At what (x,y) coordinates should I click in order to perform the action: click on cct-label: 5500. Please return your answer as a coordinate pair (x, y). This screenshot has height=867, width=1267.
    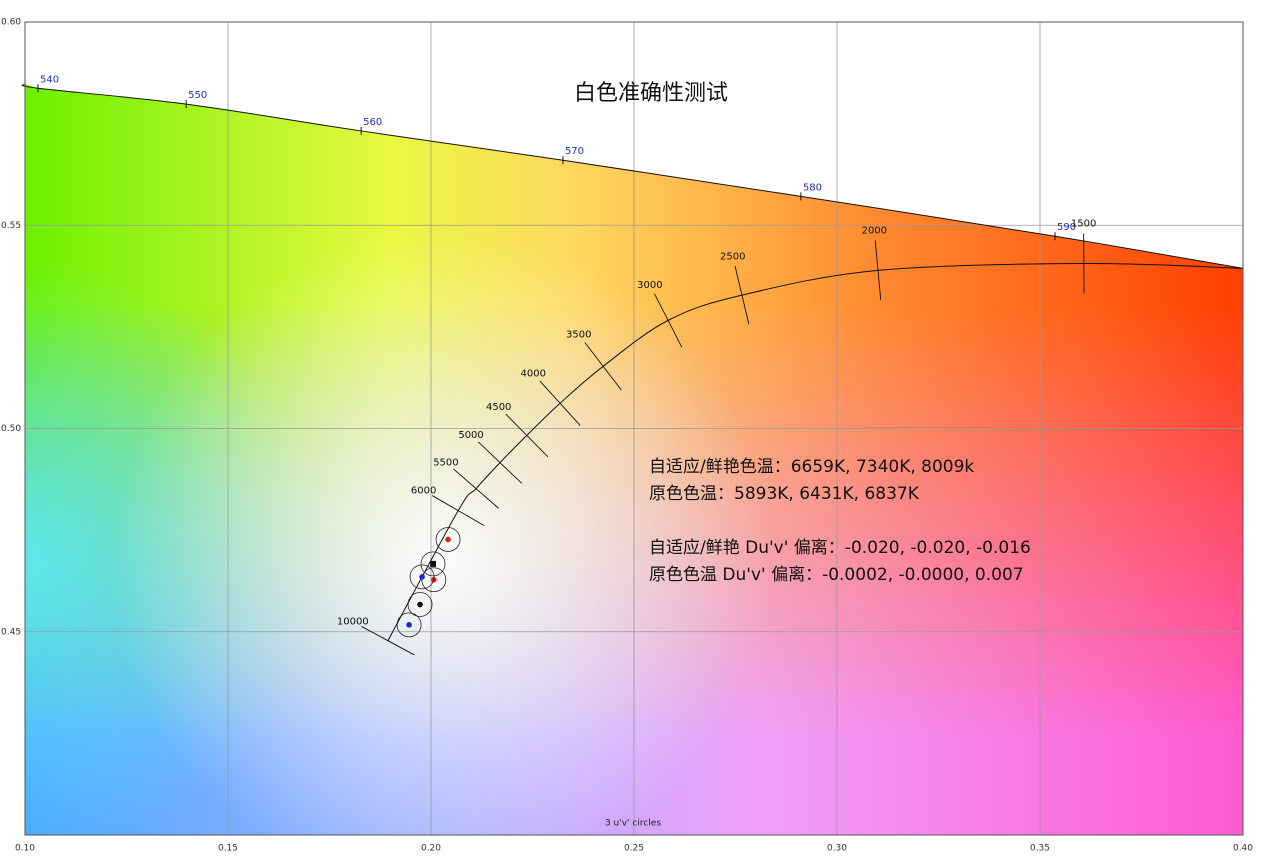
    Looking at the image, I should click on (445, 462).